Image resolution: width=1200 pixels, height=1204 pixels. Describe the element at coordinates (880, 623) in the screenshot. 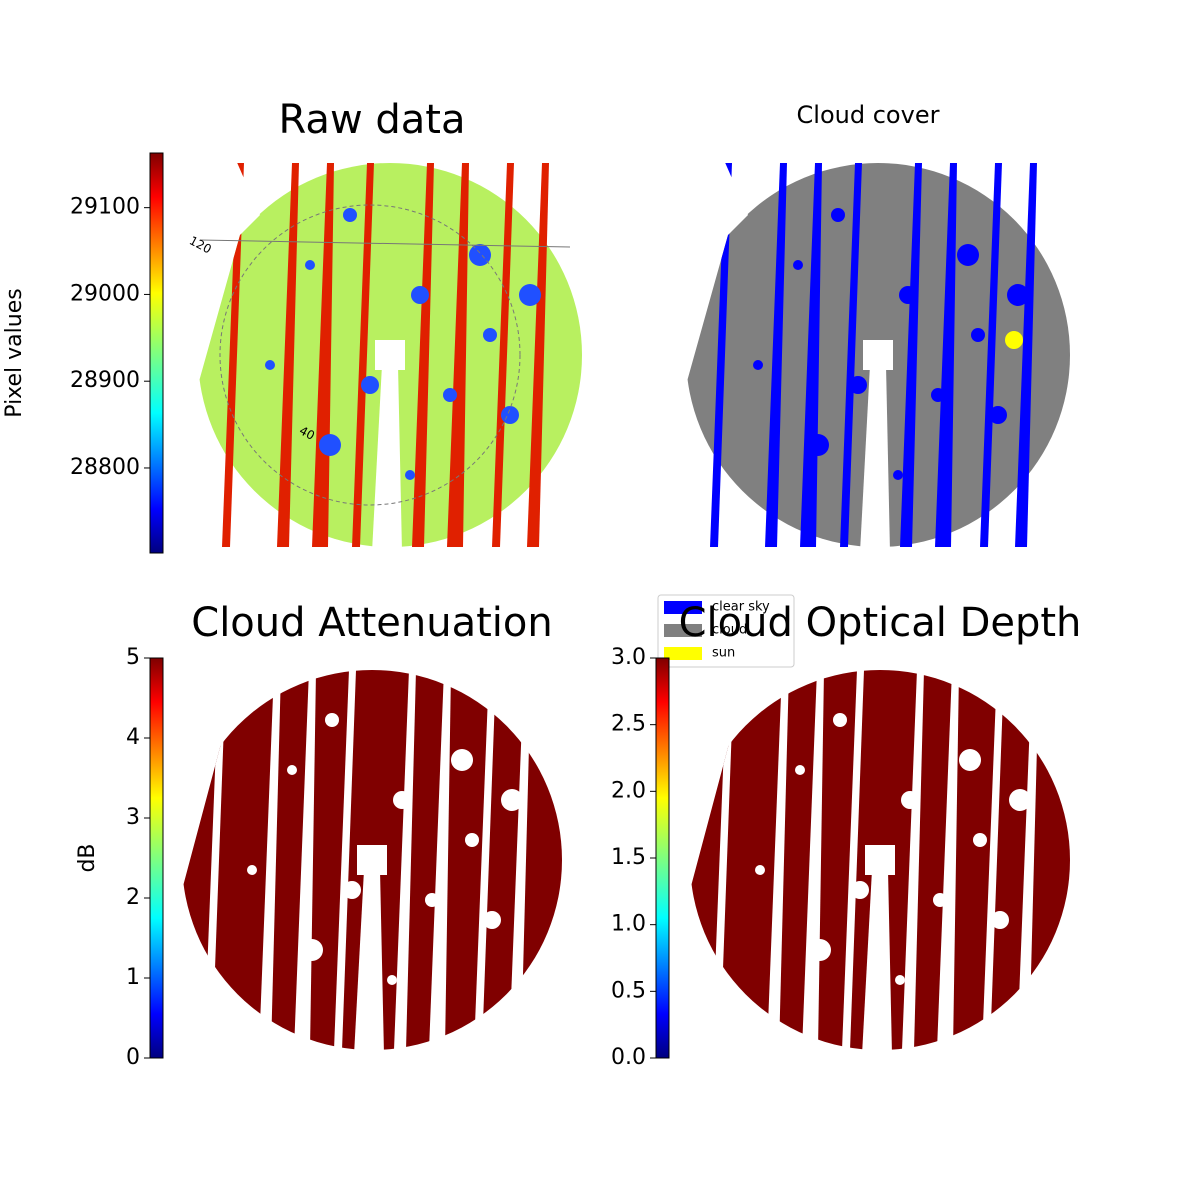

I see `panel-title: Cloud Optical Depth` at that location.